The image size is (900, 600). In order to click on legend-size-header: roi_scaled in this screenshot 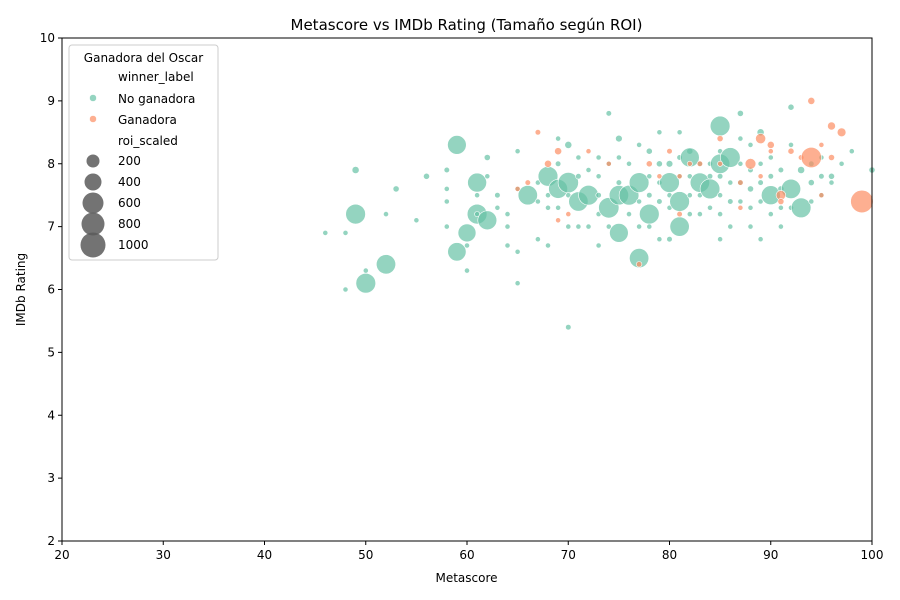, I will do `click(148, 141)`.